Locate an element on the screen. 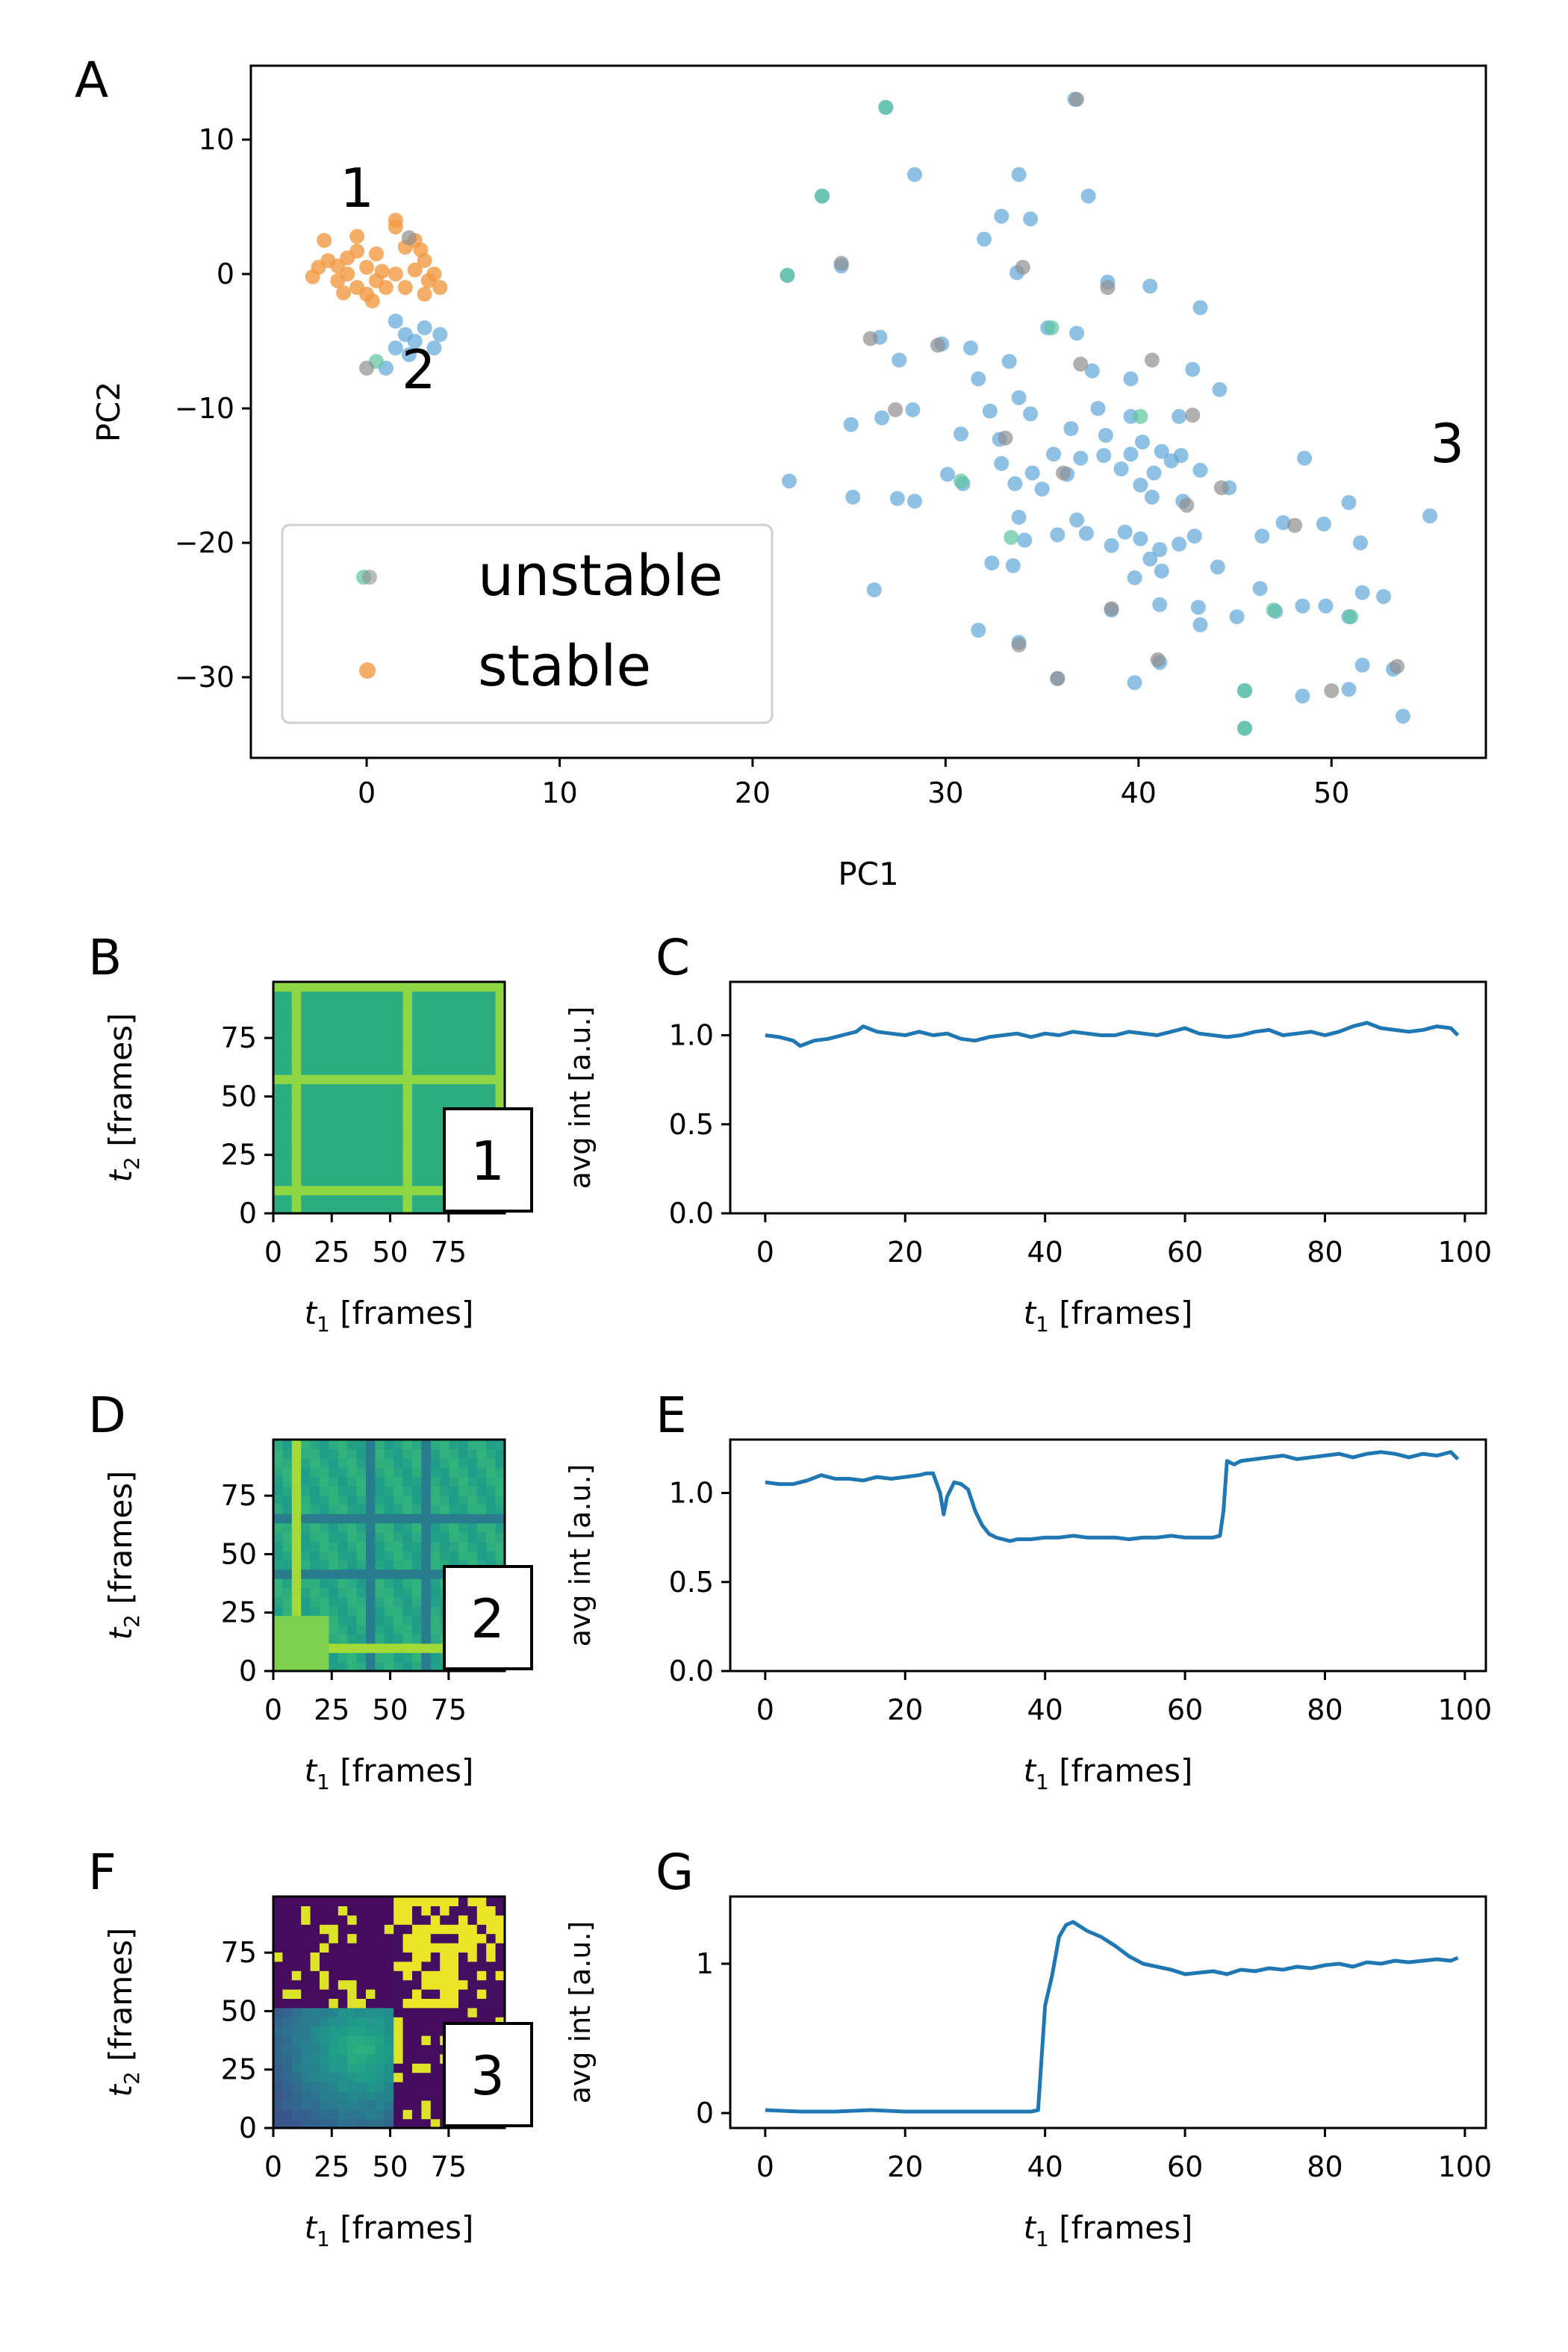 The image size is (1568, 2352). panel-letter-b: B is located at coordinates (105, 957).